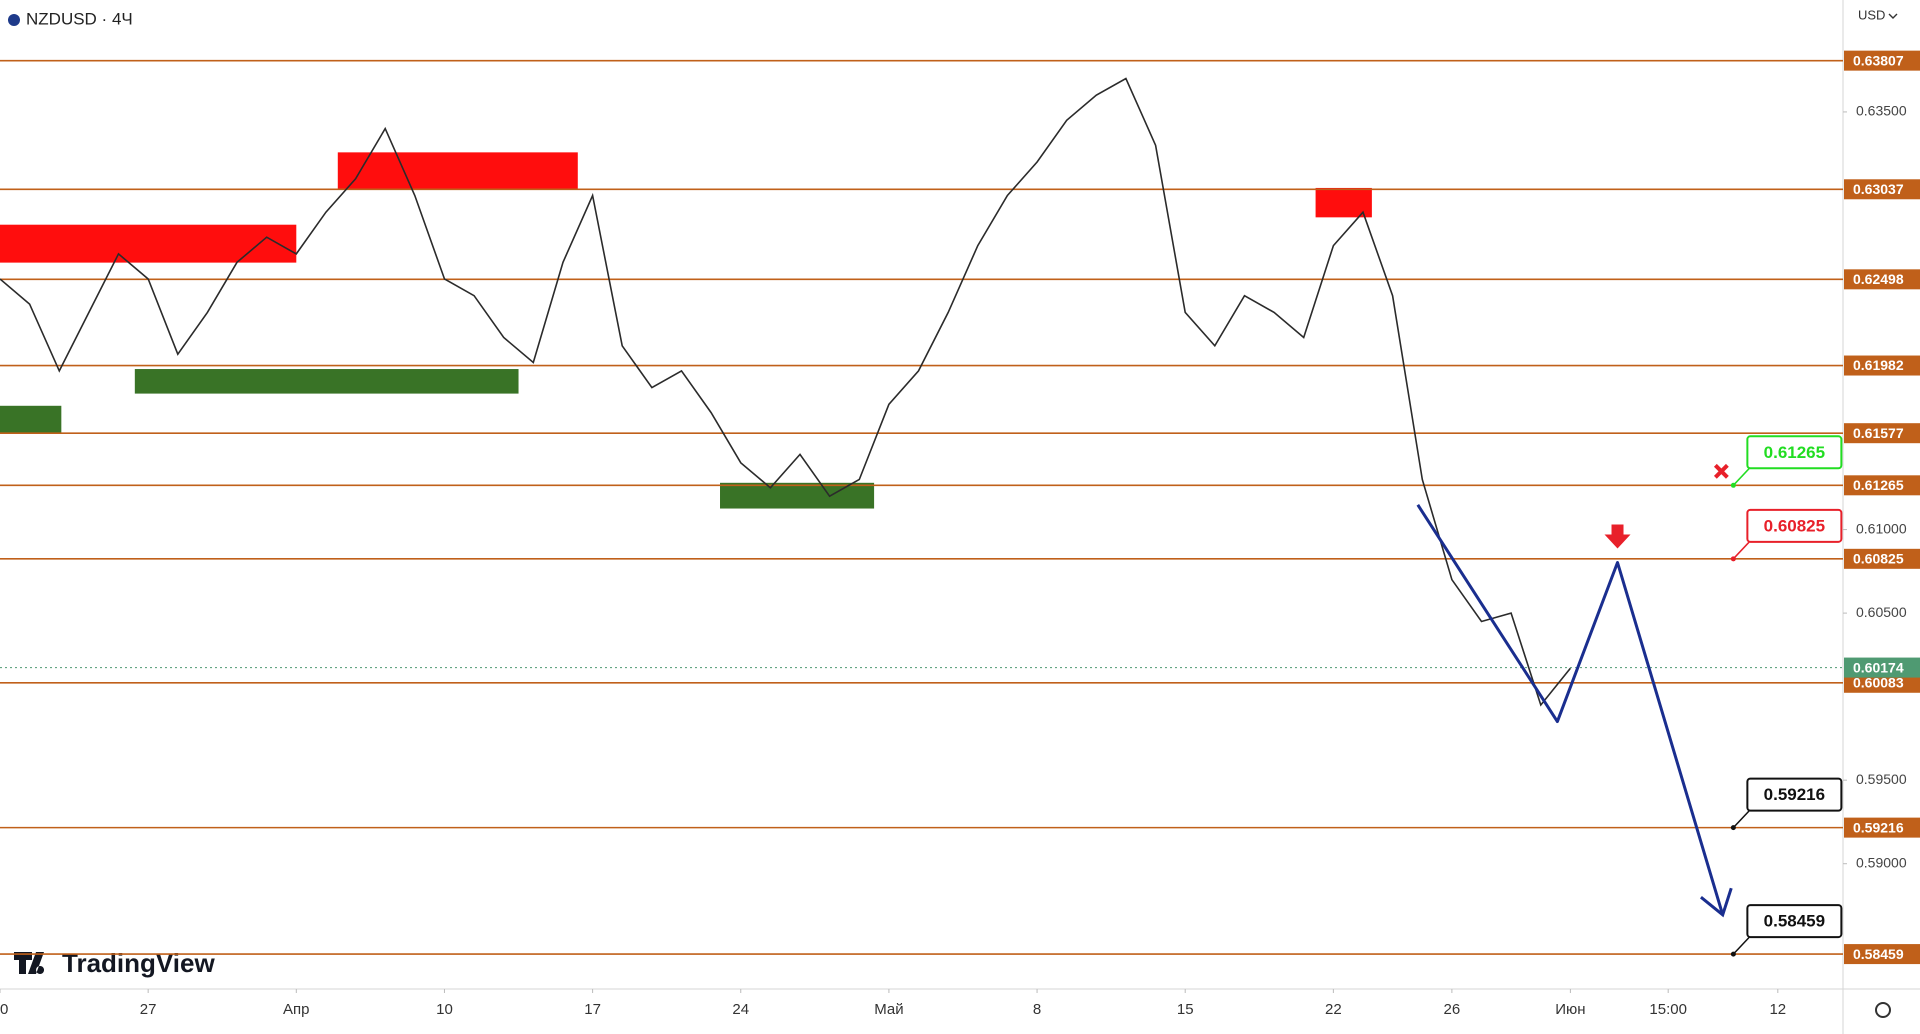 This screenshot has height=1034, width=1920. What do you see at coordinates (1893, 16) in the screenshot?
I see `currency-chevron` at bounding box center [1893, 16].